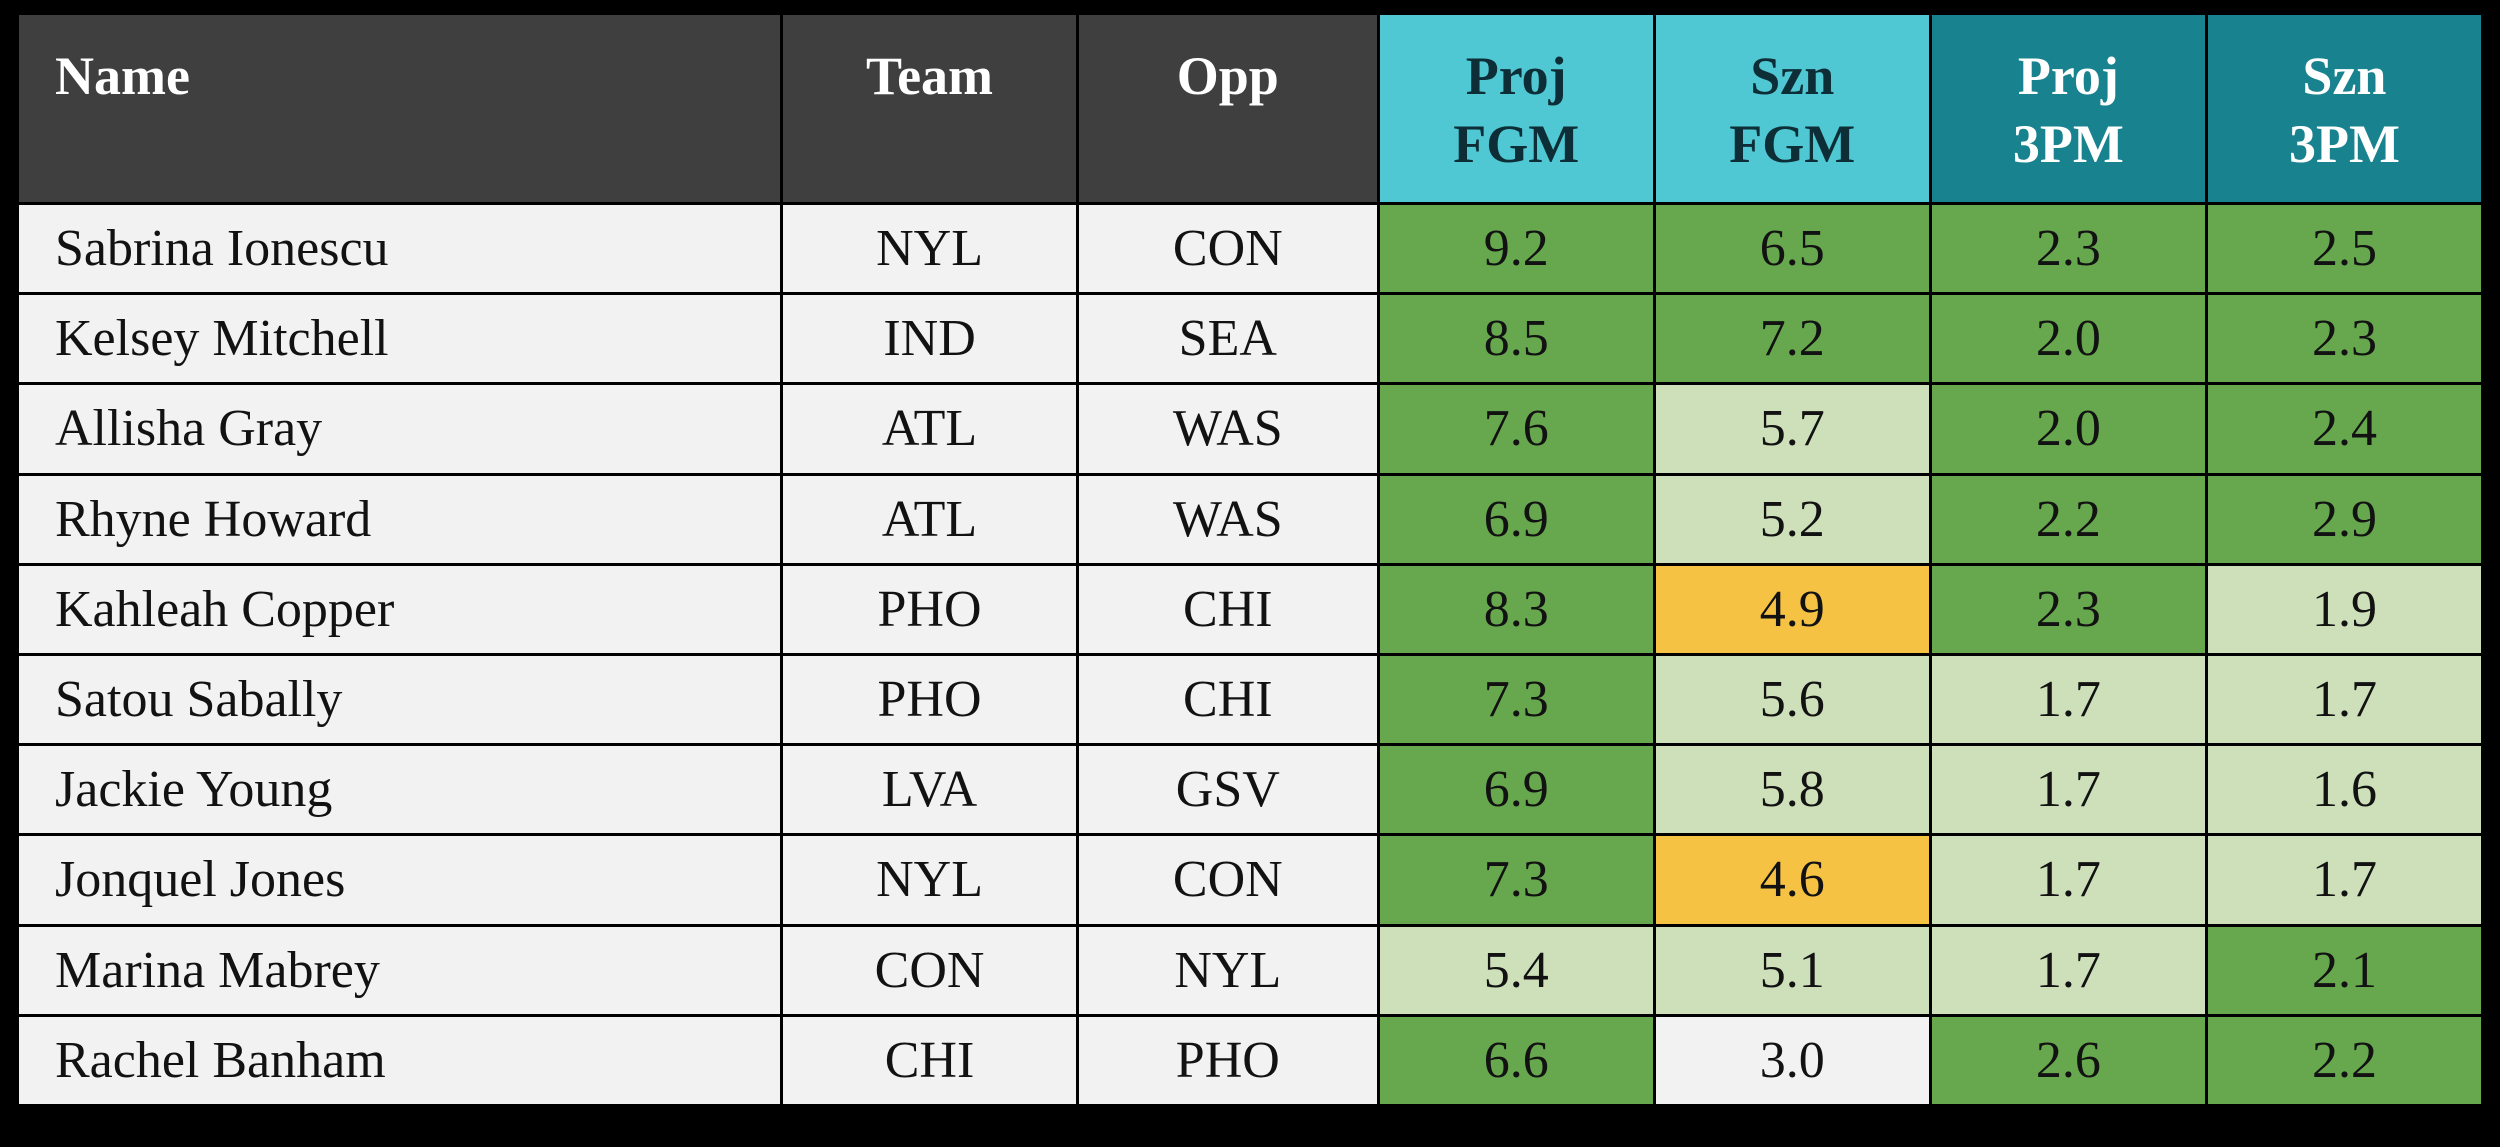 Image resolution: width=2500 pixels, height=1147 pixels. What do you see at coordinates (2344, 108) in the screenshot?
I see `header-szn-3pm: Szn 3PM` at bounding box center [2344, 108].